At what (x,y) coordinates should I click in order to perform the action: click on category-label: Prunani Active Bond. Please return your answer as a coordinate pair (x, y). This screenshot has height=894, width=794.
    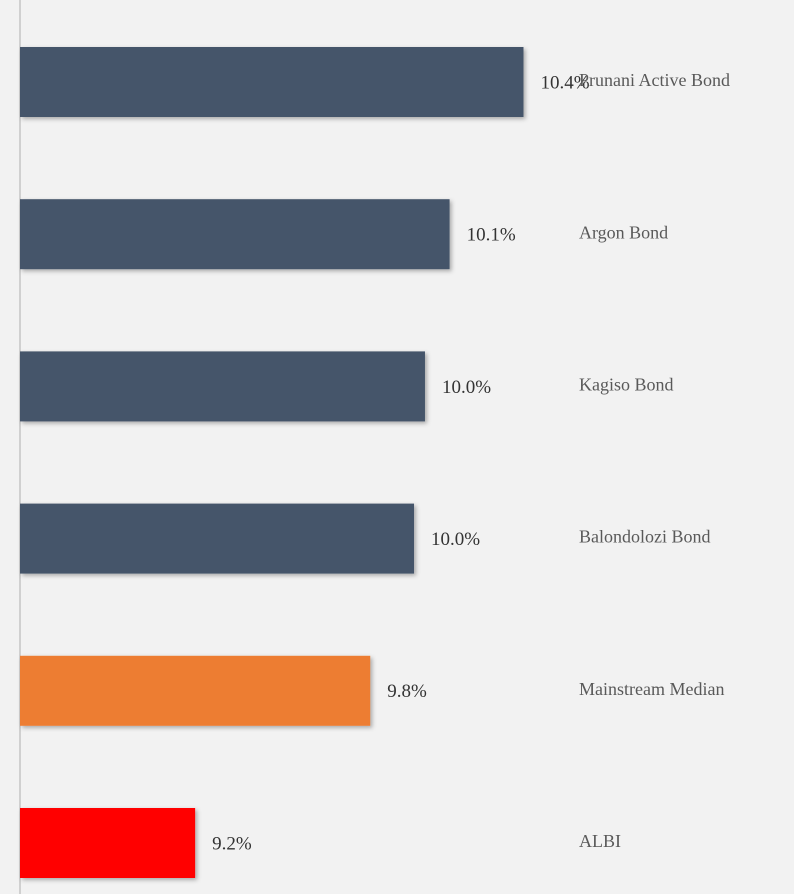
    Looking at the image, I should click on (654, 80).